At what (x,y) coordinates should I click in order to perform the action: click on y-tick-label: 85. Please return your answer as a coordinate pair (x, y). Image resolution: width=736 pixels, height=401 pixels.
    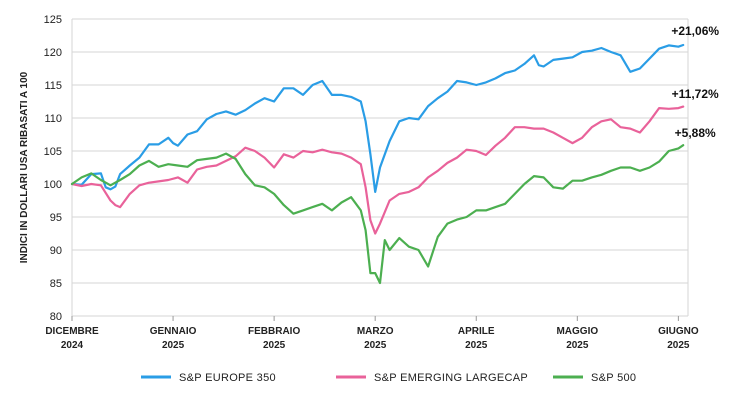
    Looking at the image, I should click on (56, 284).